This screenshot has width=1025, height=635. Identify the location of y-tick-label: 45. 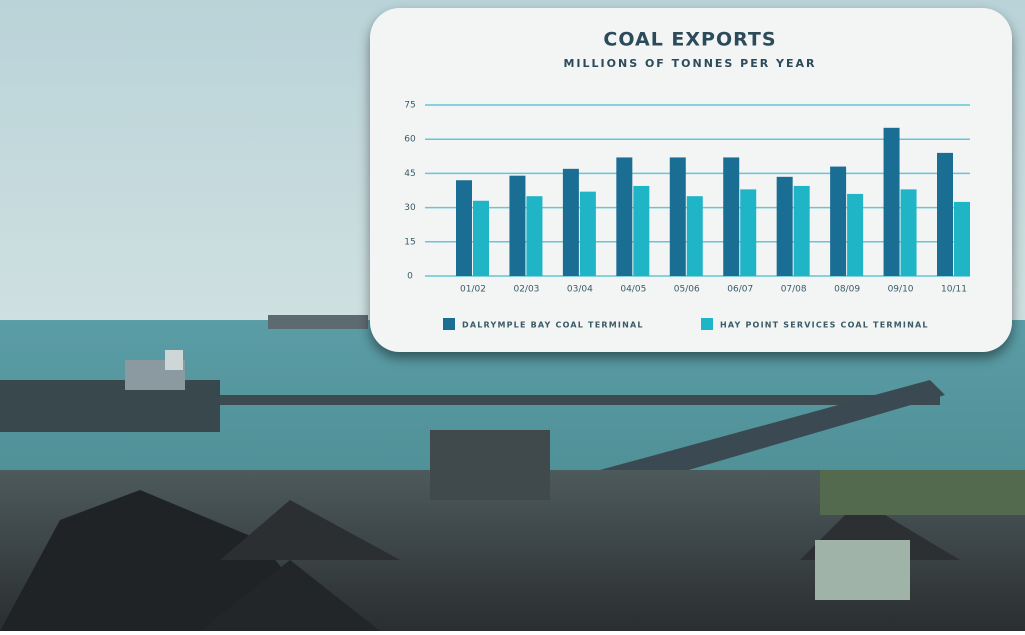
(409, 174).